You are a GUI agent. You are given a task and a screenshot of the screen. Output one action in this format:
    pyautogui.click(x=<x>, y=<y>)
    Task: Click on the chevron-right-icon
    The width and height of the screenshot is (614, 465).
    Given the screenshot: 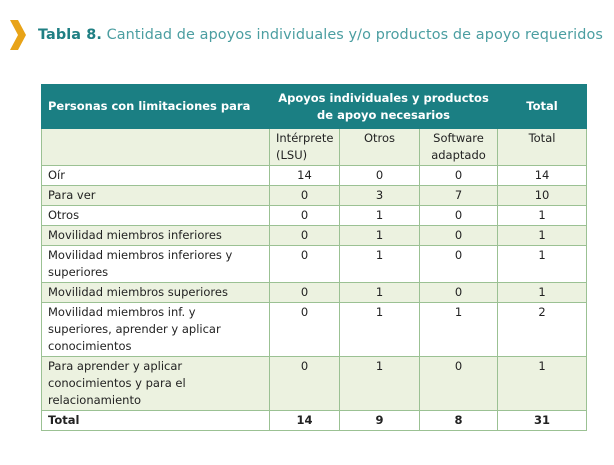 What is the action you would take?
    pyautogui.click(x=18, y=35)
    